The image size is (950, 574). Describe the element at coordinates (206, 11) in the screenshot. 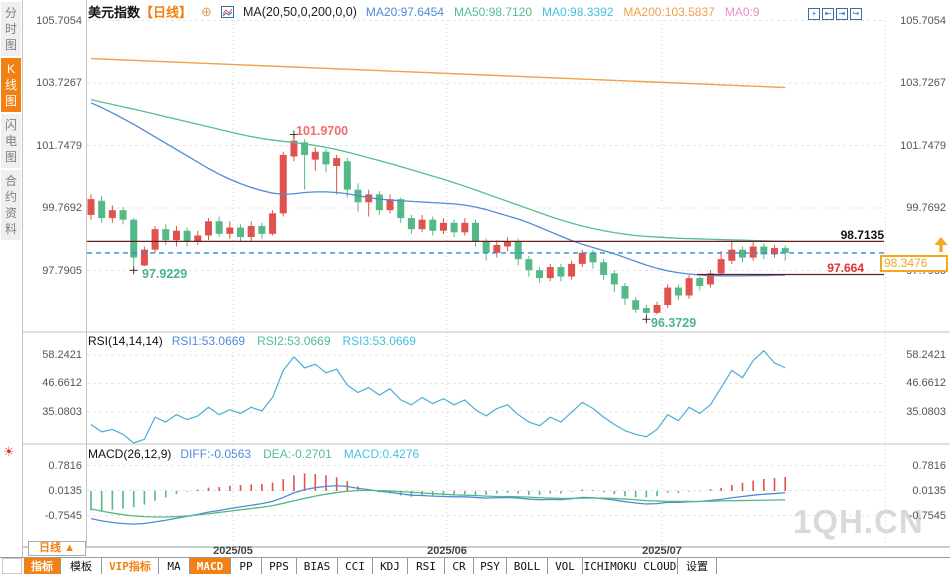

I see `add-indicator-icon: ⊕` at that location.